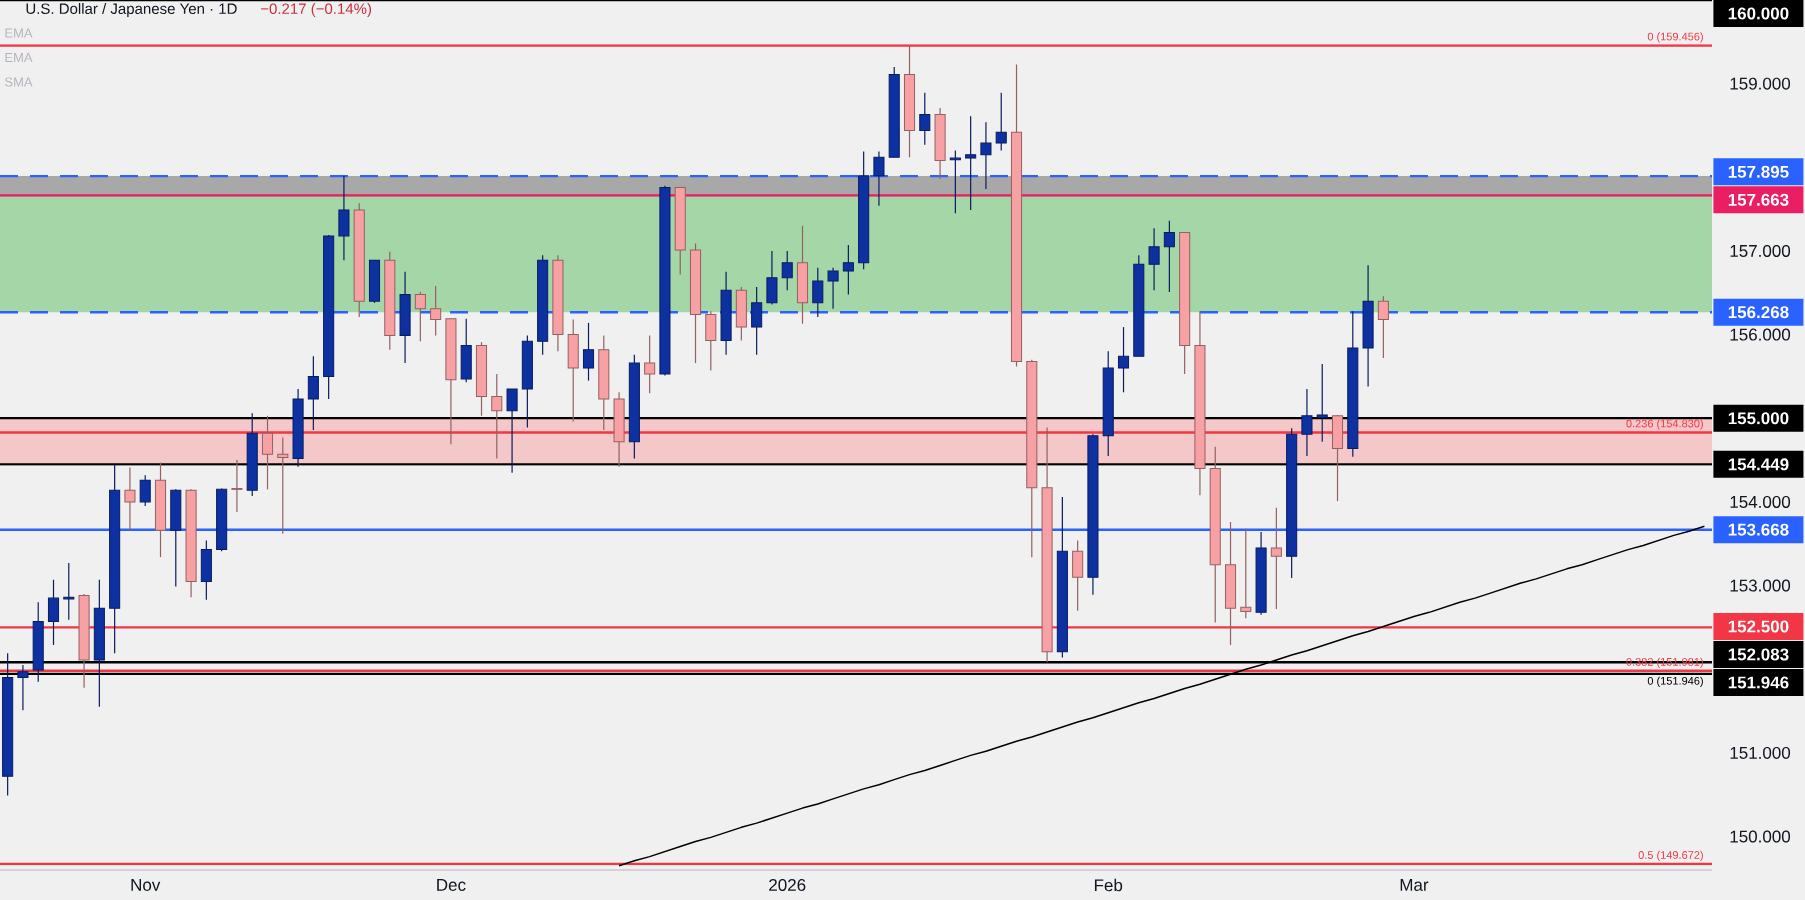 The image size is (1805, 900). I want to click on y-tick-label: 156.000, so click(1760, 334).